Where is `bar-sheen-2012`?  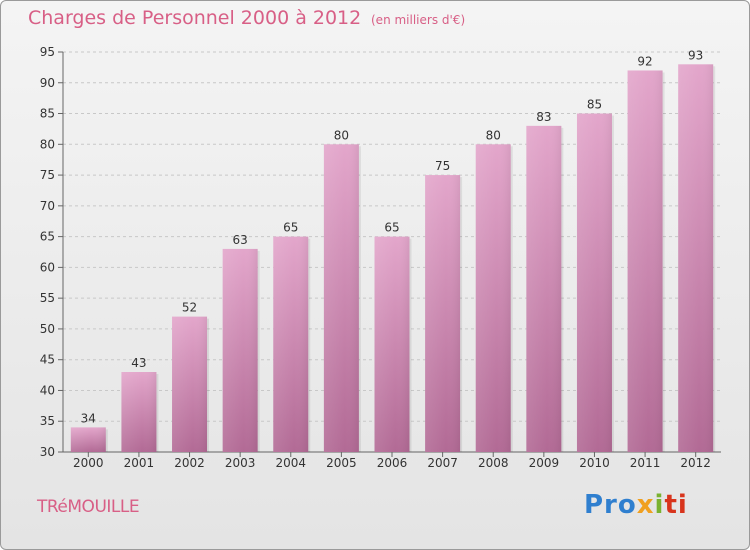 bar-sheen-2012 is located at coordinates (696, 258).